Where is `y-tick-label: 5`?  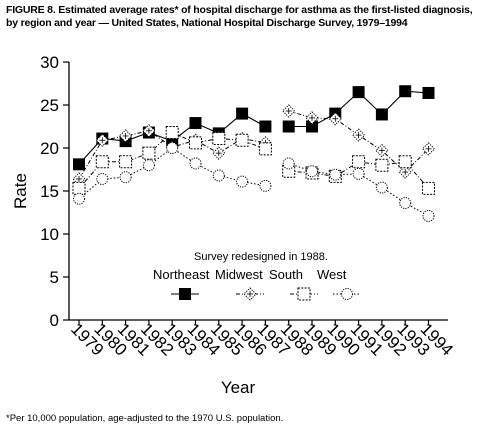
y-tick-label: 5 is located at coordinates (54, 277).